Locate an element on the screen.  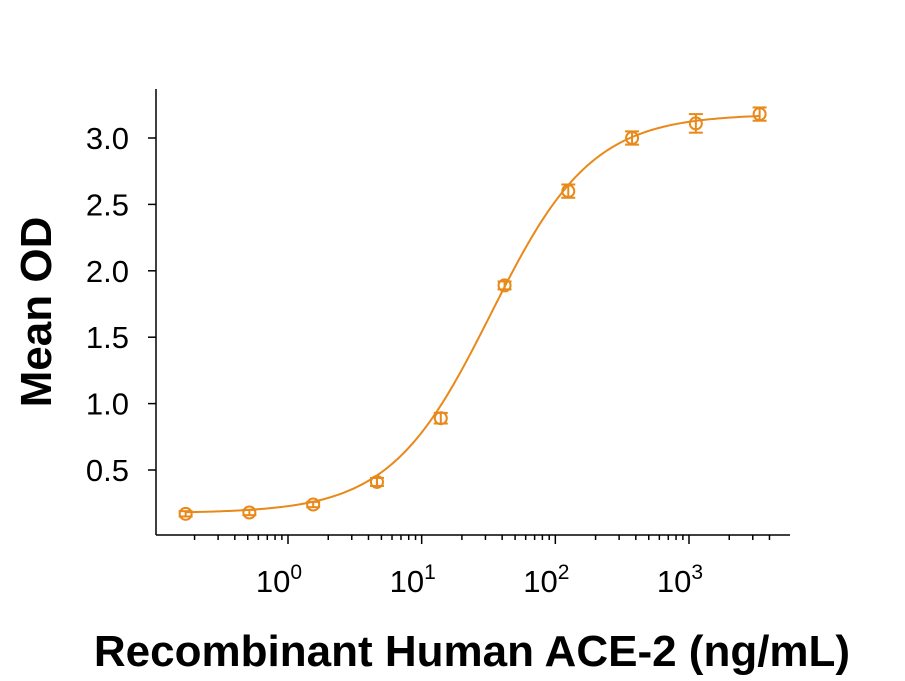
y-tick-label: 1.5 is located at coordinates (107, 337).